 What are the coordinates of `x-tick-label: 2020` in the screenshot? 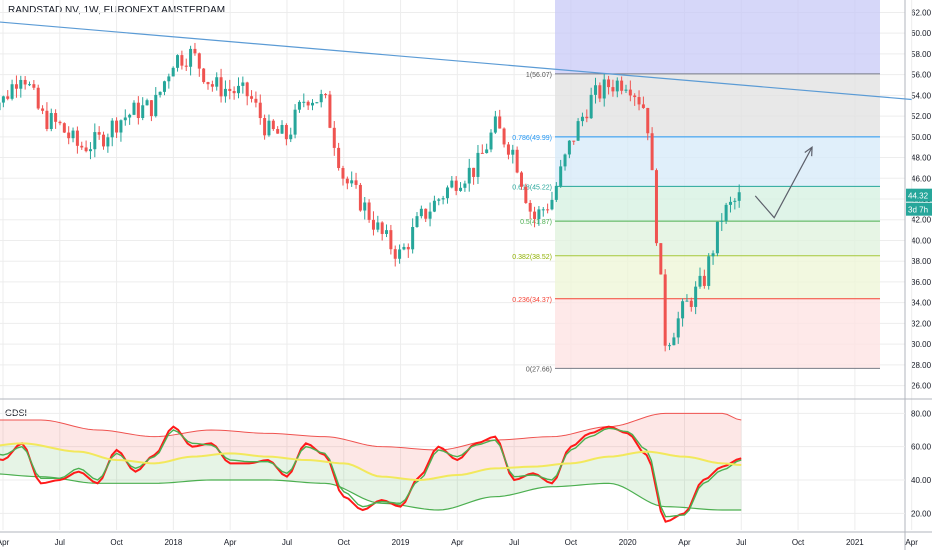 It's located at (628, 542).